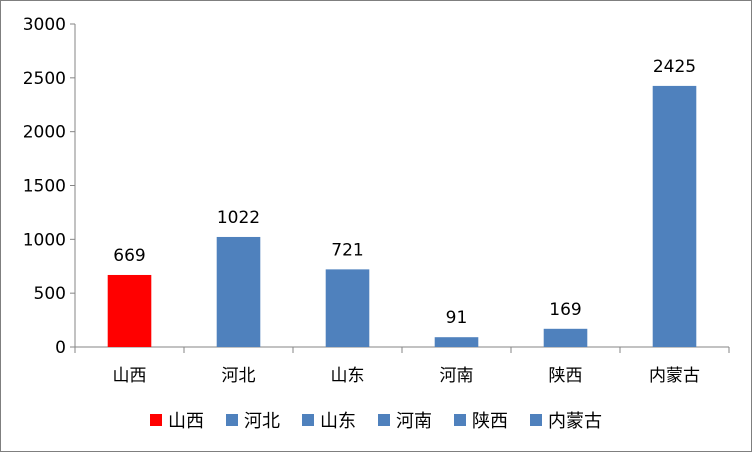 This screenshot has width=752, height=452. What do you see at coordinates (457, 376) in the screenshot?
I see `x-tick-label: 河南` at bounding box center [457, 376].